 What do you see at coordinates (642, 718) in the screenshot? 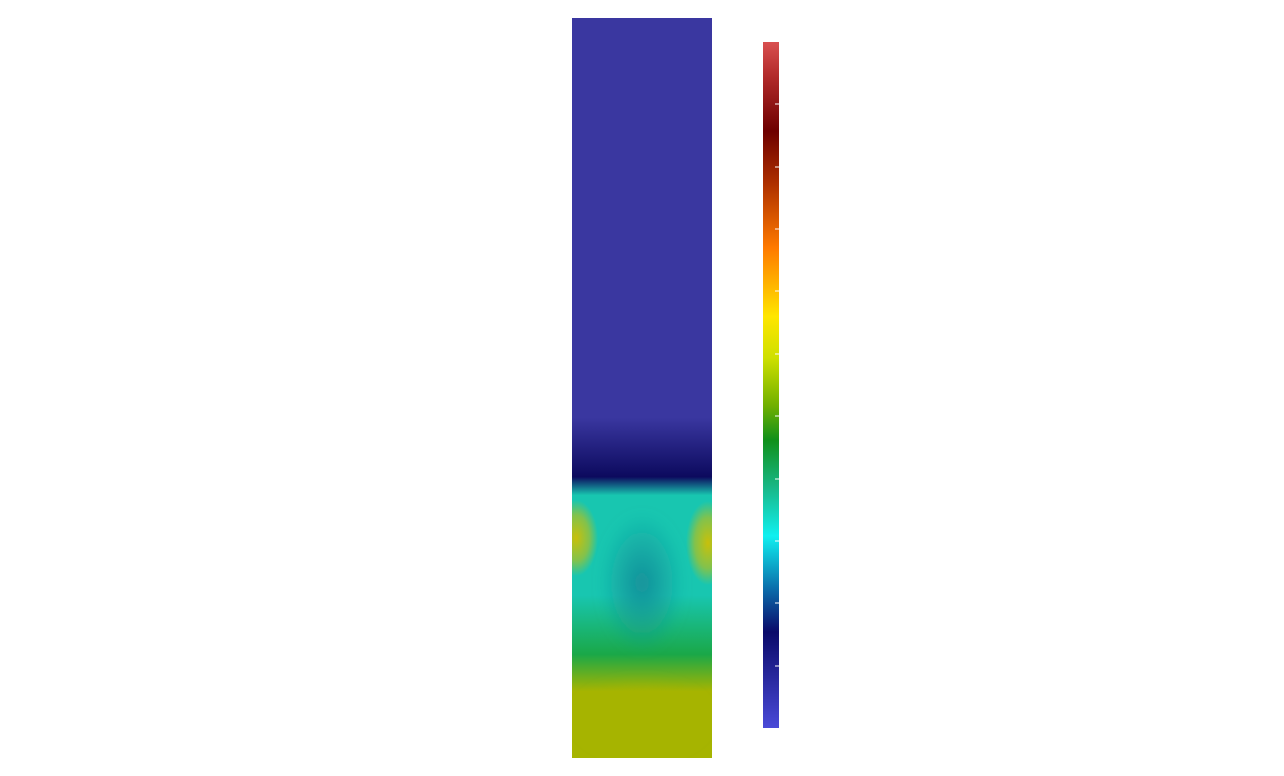
I see `field-olive-glow` at bounding box center [642, 718].